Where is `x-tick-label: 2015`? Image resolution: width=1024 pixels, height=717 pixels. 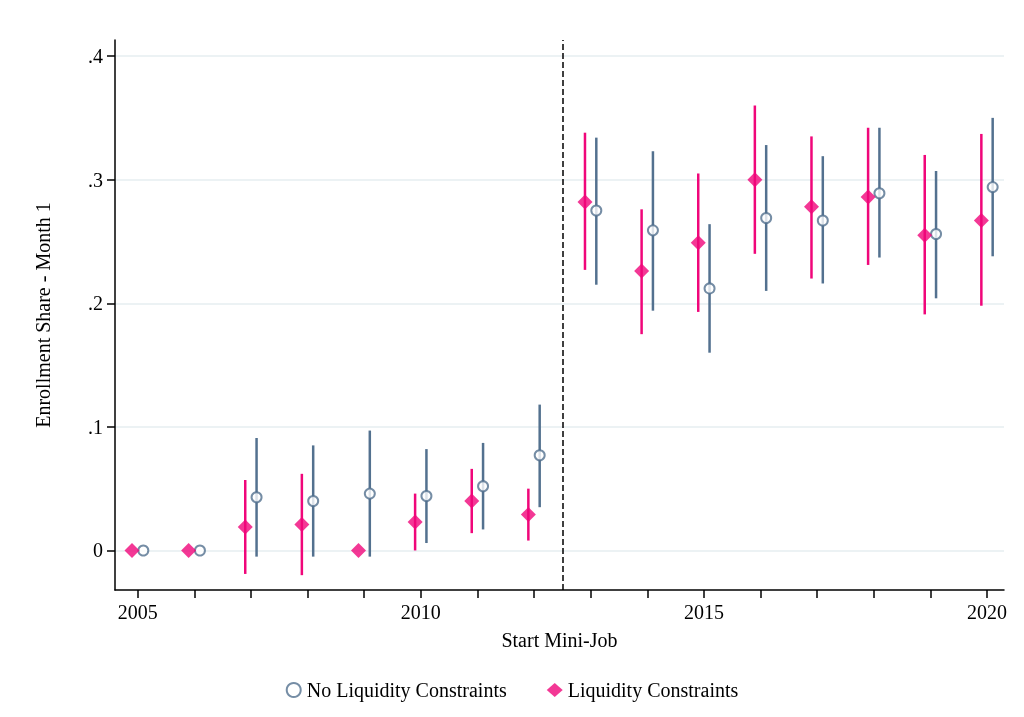
x-tick-label: 2015 is located at coordinates (703, 612).